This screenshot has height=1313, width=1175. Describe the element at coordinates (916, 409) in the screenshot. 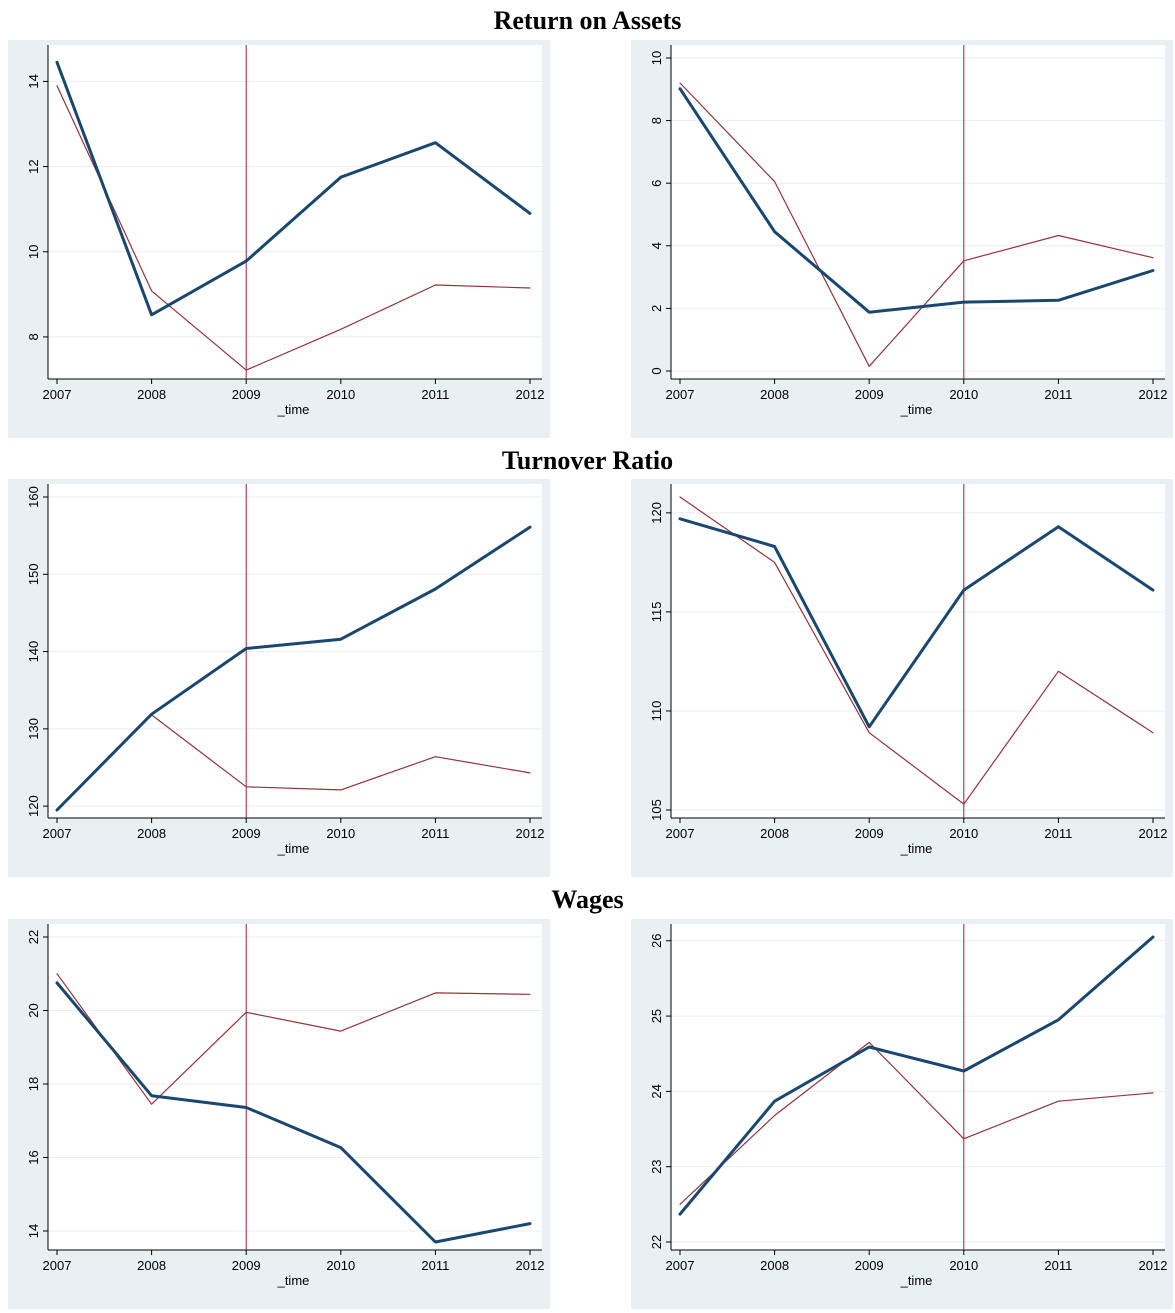

I see `return-on-assets-right-x-axis-title: _time` at that location.